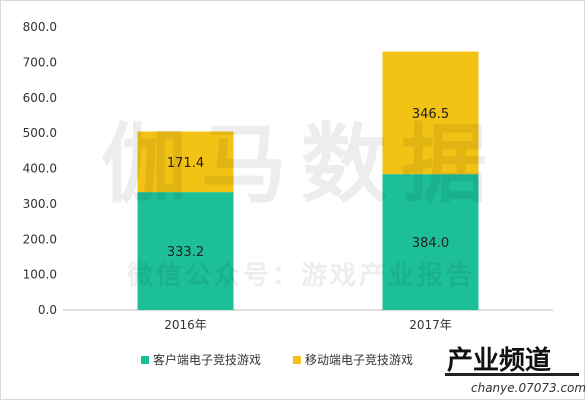  What do you see at coordinates (40, 27) in the screenshot?
I see `y-tick-label: 800.0` at bounding box center [40, 27].